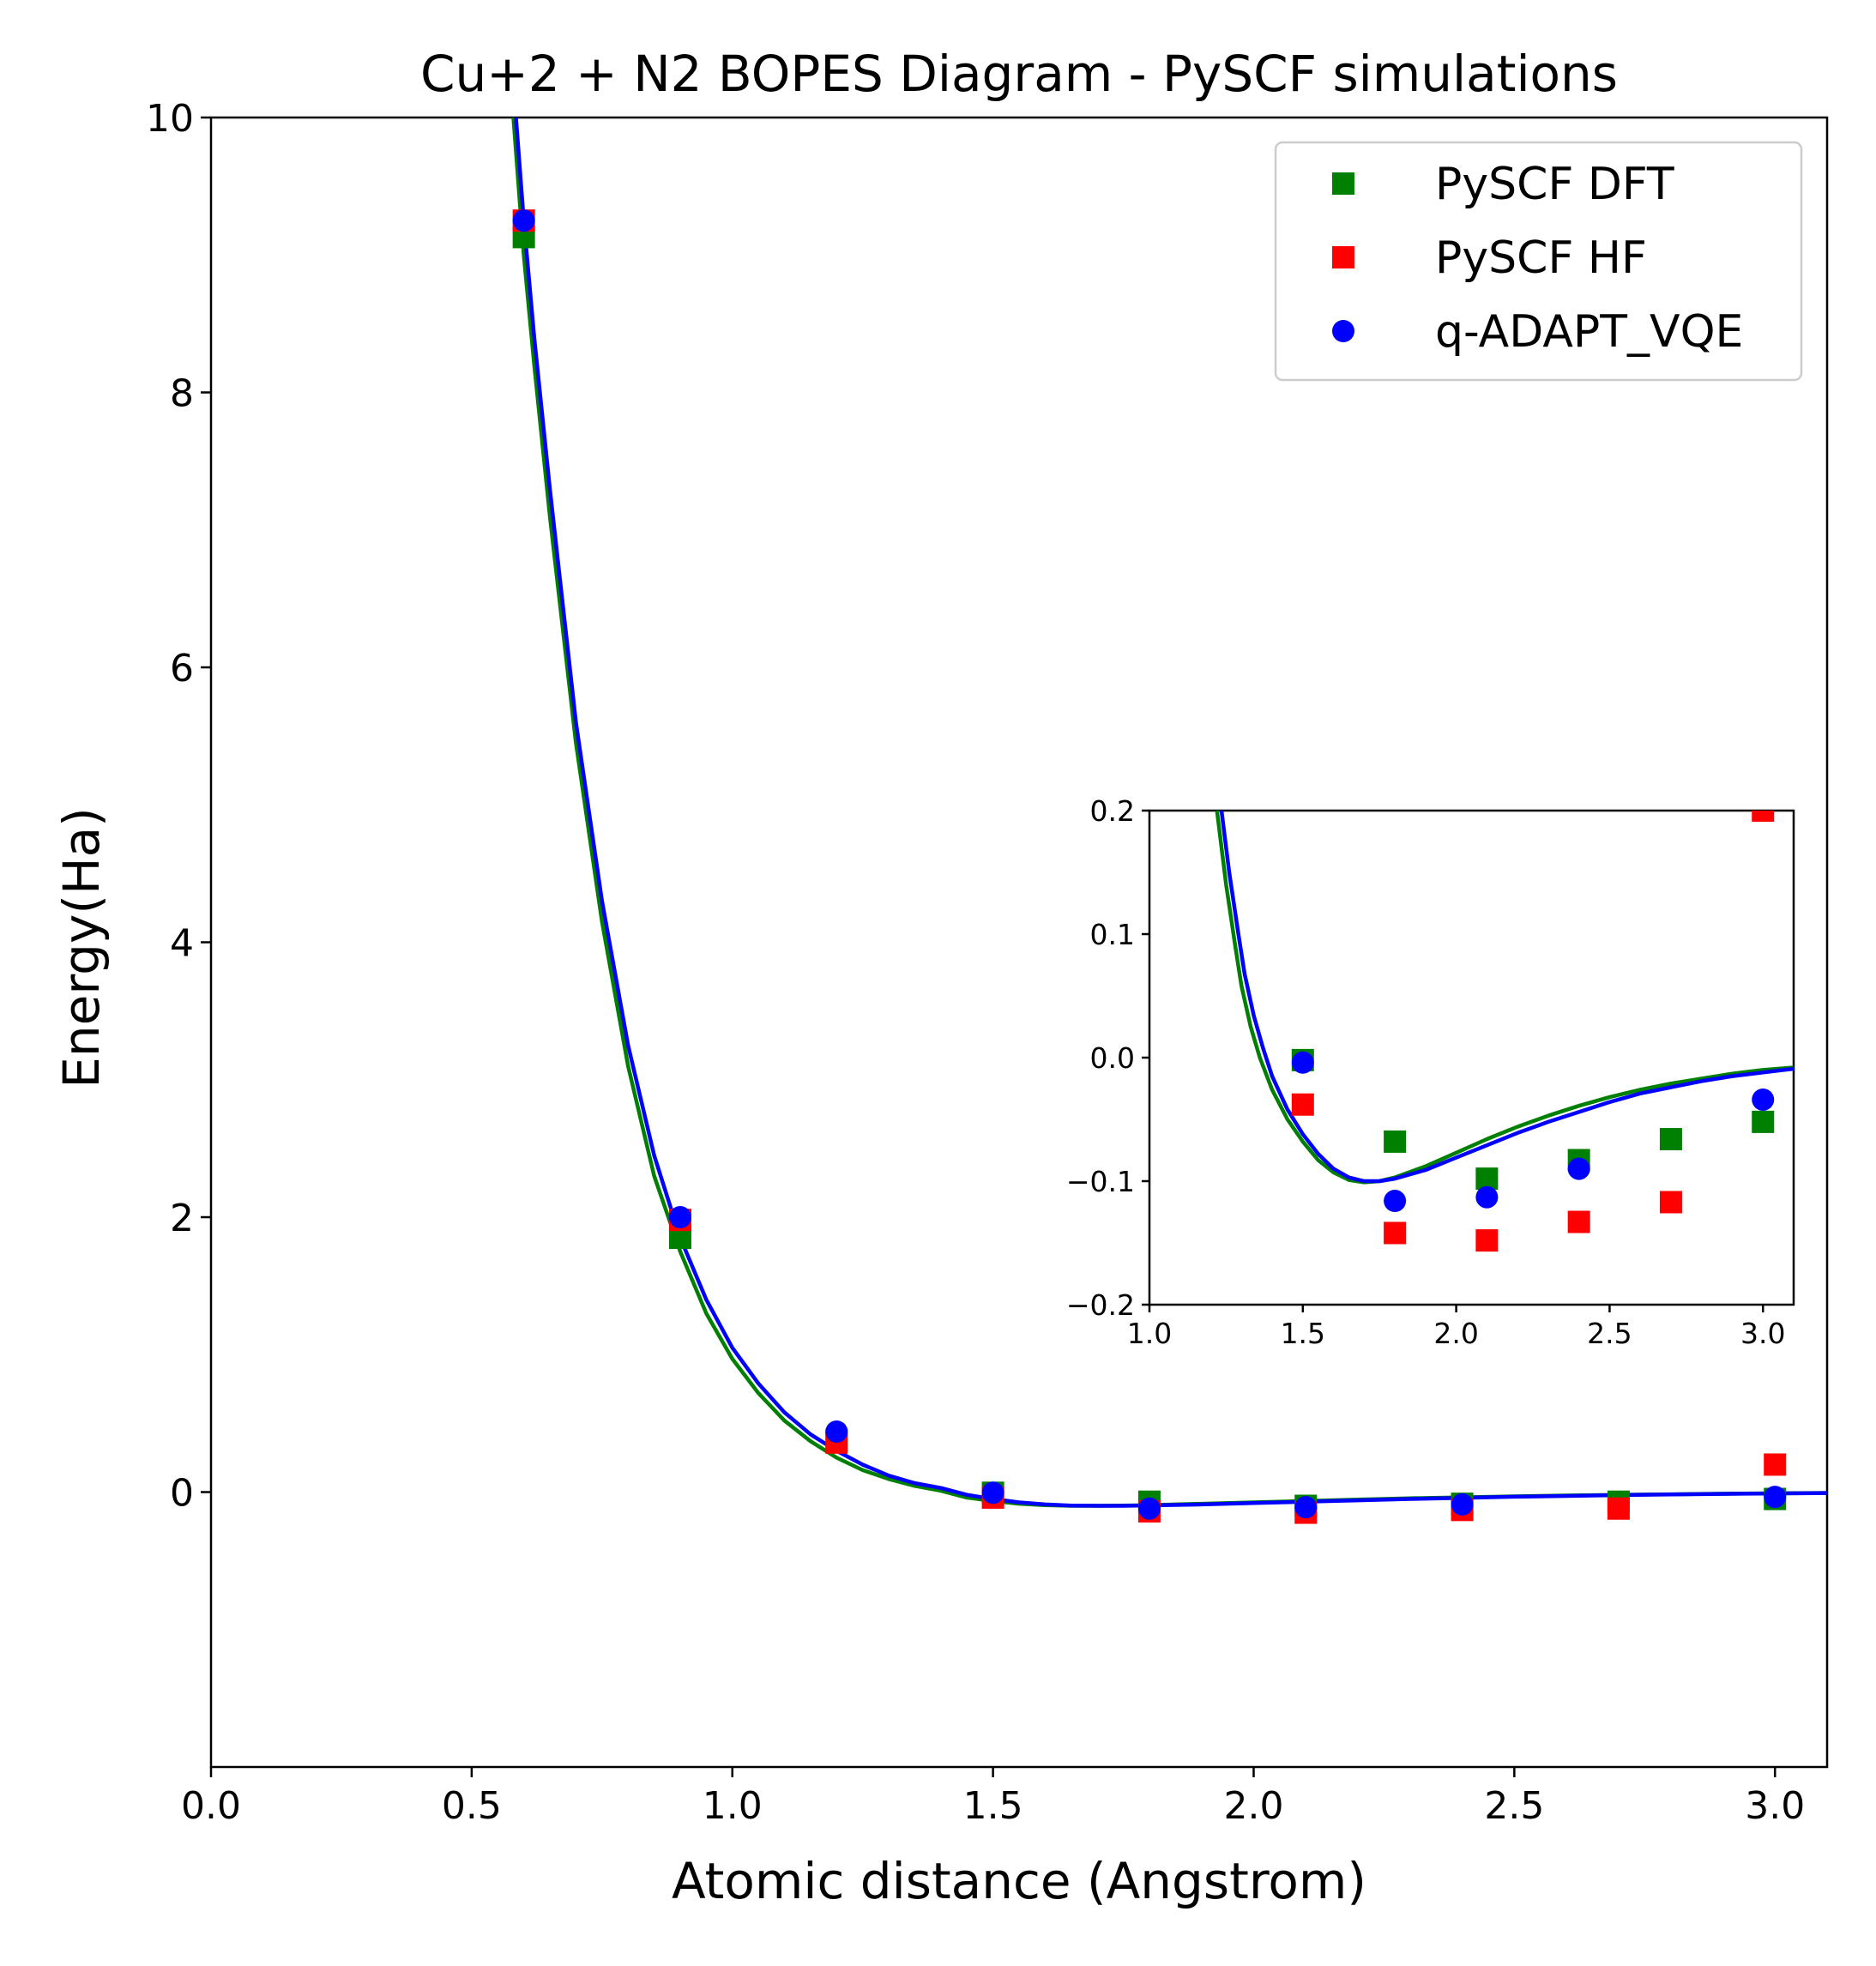 The image size is (1876, 1966). I want to click on main-y-tick-label: 2, so click(182, 1218).